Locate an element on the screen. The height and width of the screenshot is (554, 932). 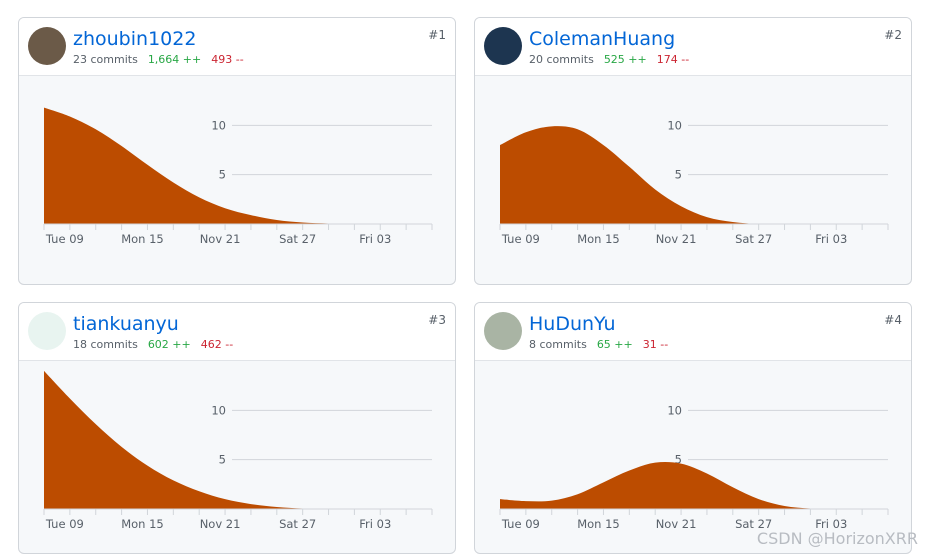
additions: 602 ++ is located at coordinates (169, 344).